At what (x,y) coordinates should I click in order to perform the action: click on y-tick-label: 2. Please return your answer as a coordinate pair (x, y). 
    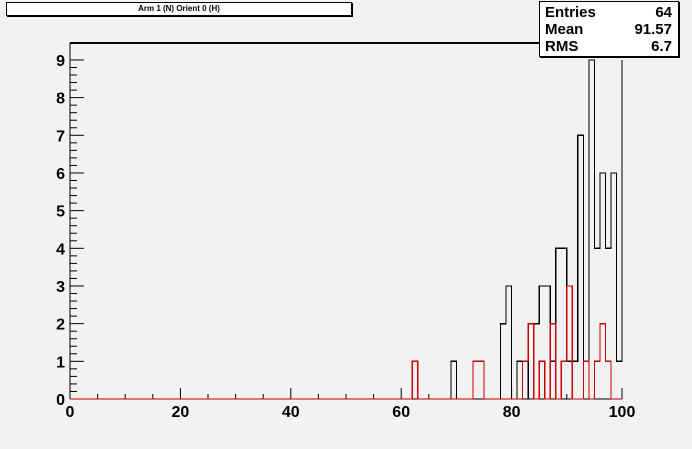
    Looking at the image, I should click on (60, 325).